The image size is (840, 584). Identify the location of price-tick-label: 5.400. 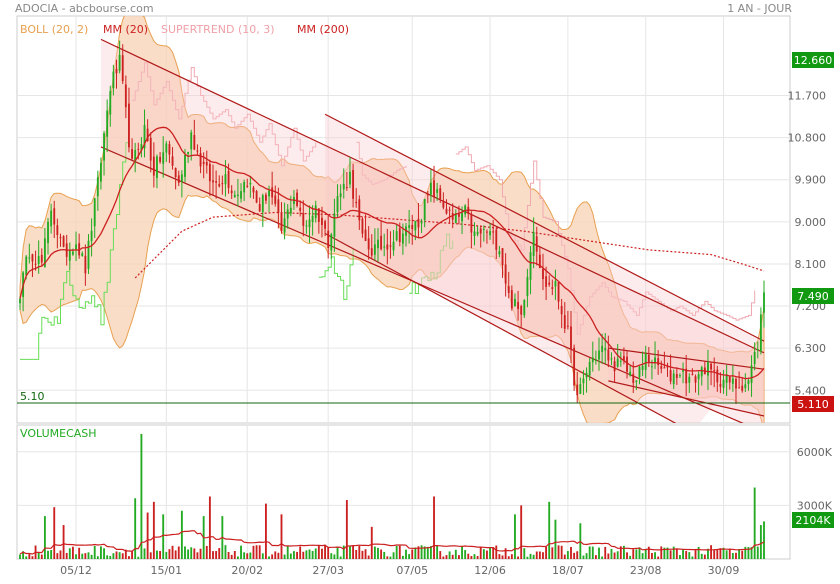
(811, 390).